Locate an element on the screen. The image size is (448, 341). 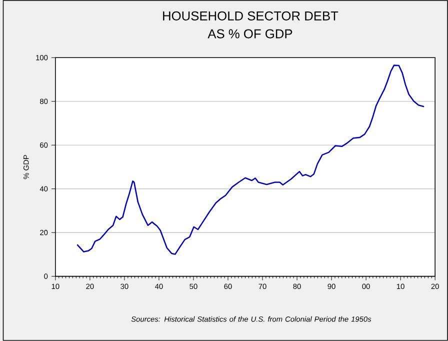
chart-title: HOUSEHOLD SECTOR DEBT is located at coordinates (250, 15).